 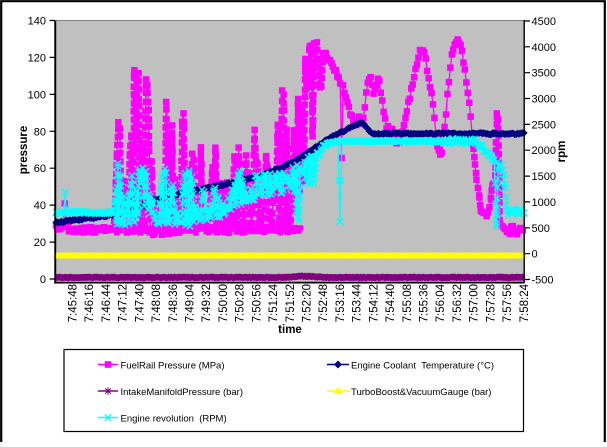 What do you see at coordinates (124, 303) in the screenshot?
I see `svg-text: 7:47:12` at bounding box center [124, 303].